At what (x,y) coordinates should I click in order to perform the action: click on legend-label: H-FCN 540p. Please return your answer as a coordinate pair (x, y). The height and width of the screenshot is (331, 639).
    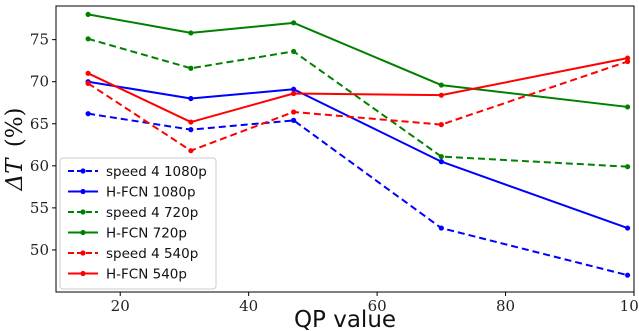
    Looking at the image, I should click on (146, 275).